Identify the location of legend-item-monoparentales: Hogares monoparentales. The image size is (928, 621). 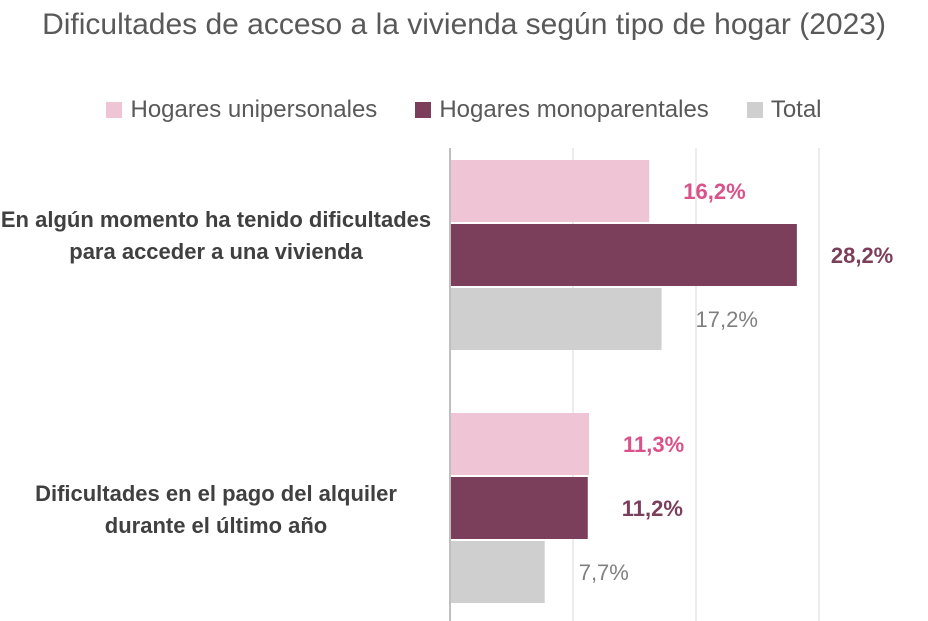
(562, 110).